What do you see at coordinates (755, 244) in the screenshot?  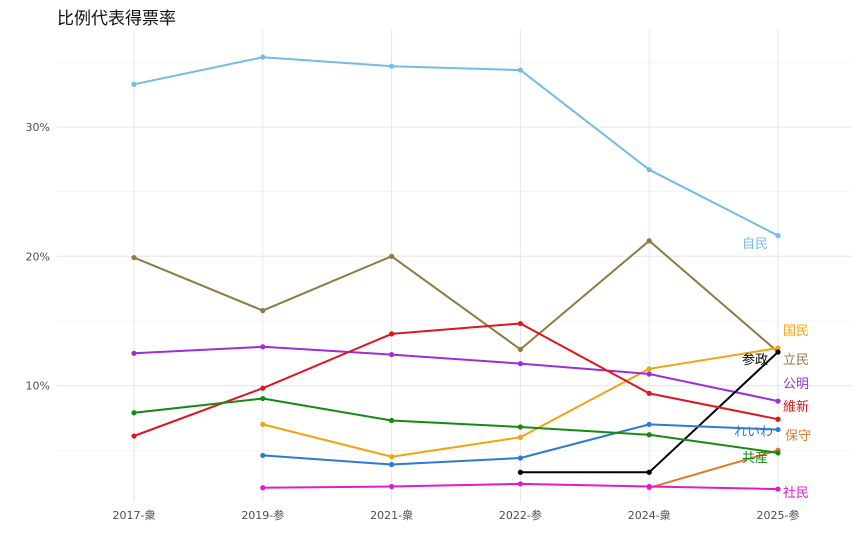 I see `series-end-label: 自民` at bounding box center [755, 244].